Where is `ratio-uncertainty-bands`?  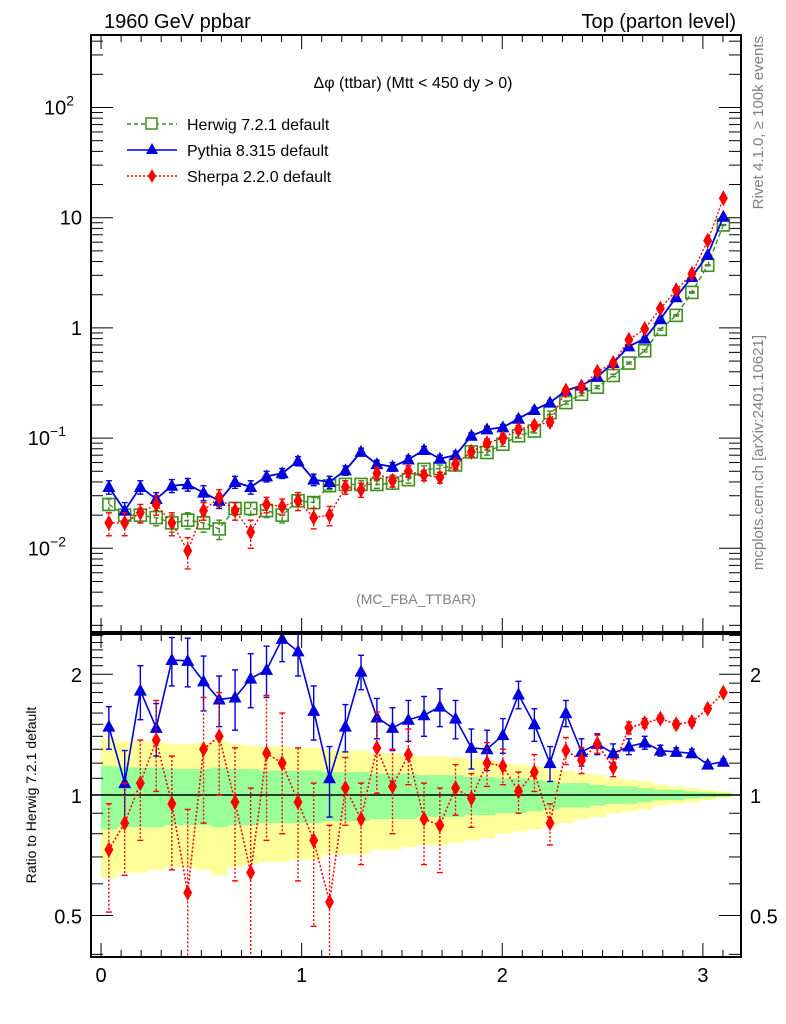 ratio-uncertainty-bands is located at coordinates (416, 808).